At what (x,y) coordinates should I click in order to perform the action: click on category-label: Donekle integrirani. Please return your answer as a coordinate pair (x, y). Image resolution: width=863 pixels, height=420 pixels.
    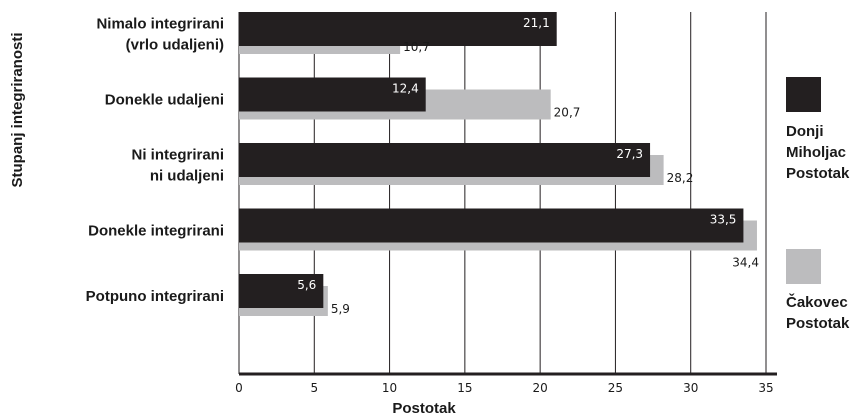
    Looking at the image, I should click on (156, 231).